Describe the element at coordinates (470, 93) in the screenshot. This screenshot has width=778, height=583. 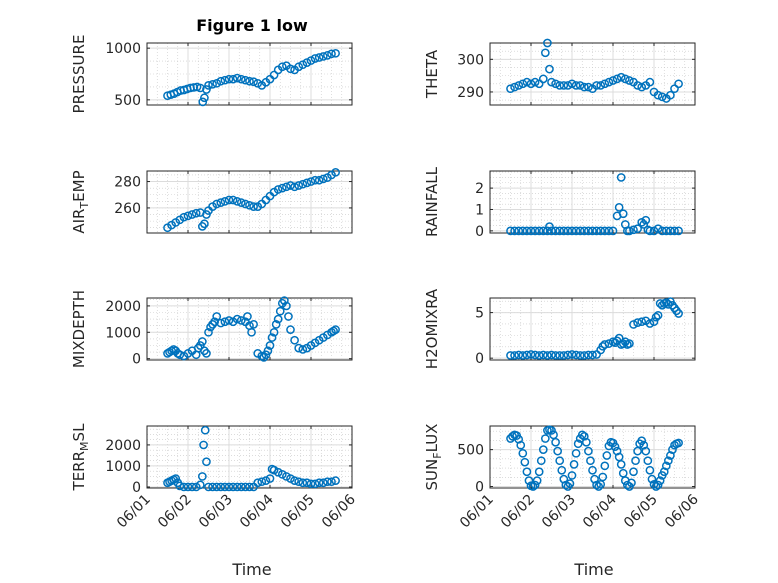
I see `y-tick-label: 290` at that location.